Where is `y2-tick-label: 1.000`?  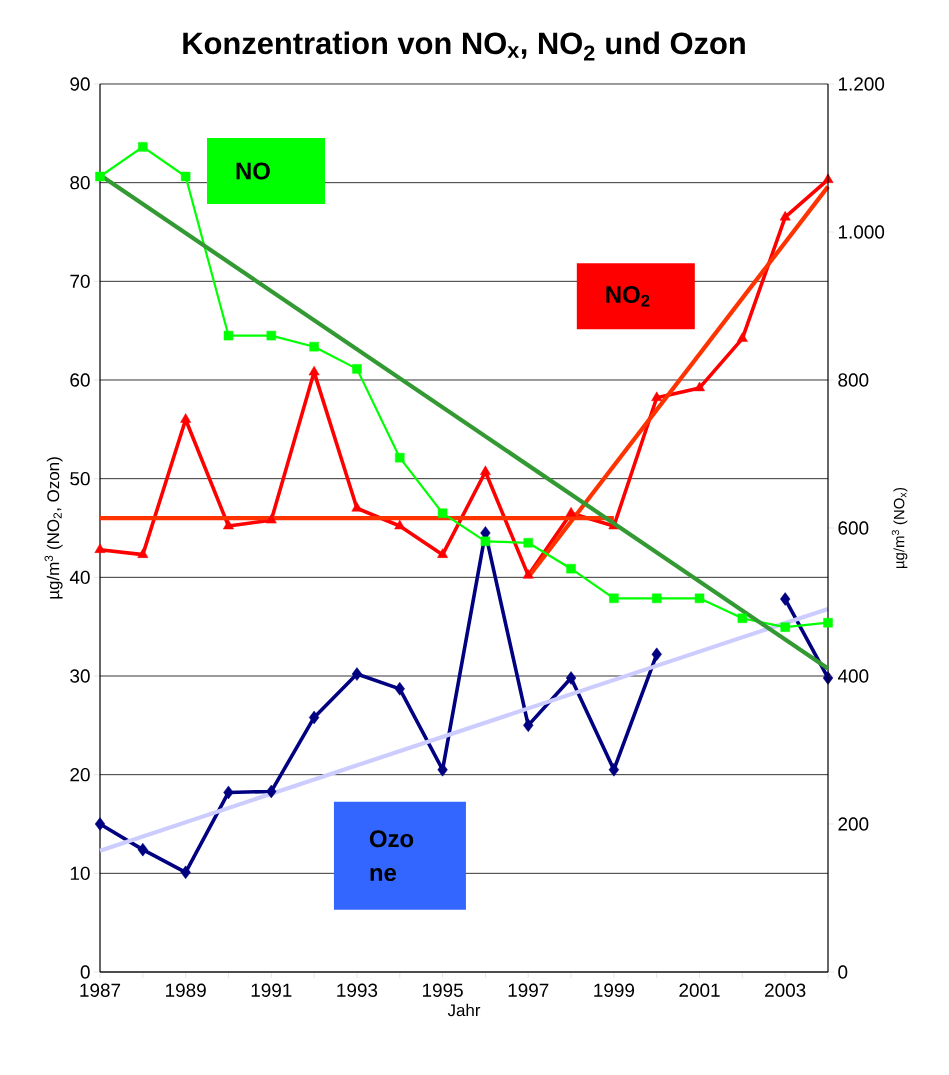 y2-tick-label: 1.000 is located at coordinates (861, 232).